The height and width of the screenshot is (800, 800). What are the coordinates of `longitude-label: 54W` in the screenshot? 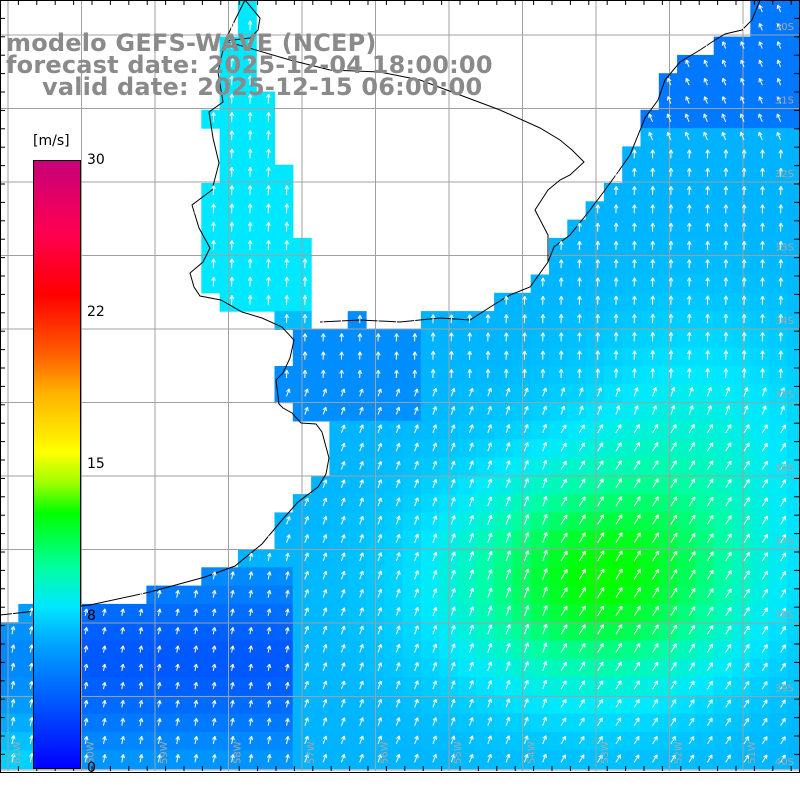 It's located at (532, 752).